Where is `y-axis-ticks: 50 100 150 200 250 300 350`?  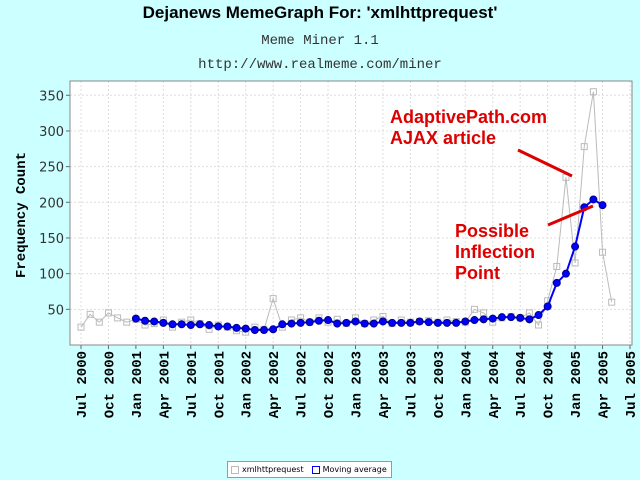
y-axis-ticks: 50 100 150 200 250 300 350 is located at coordinates (54, 203).